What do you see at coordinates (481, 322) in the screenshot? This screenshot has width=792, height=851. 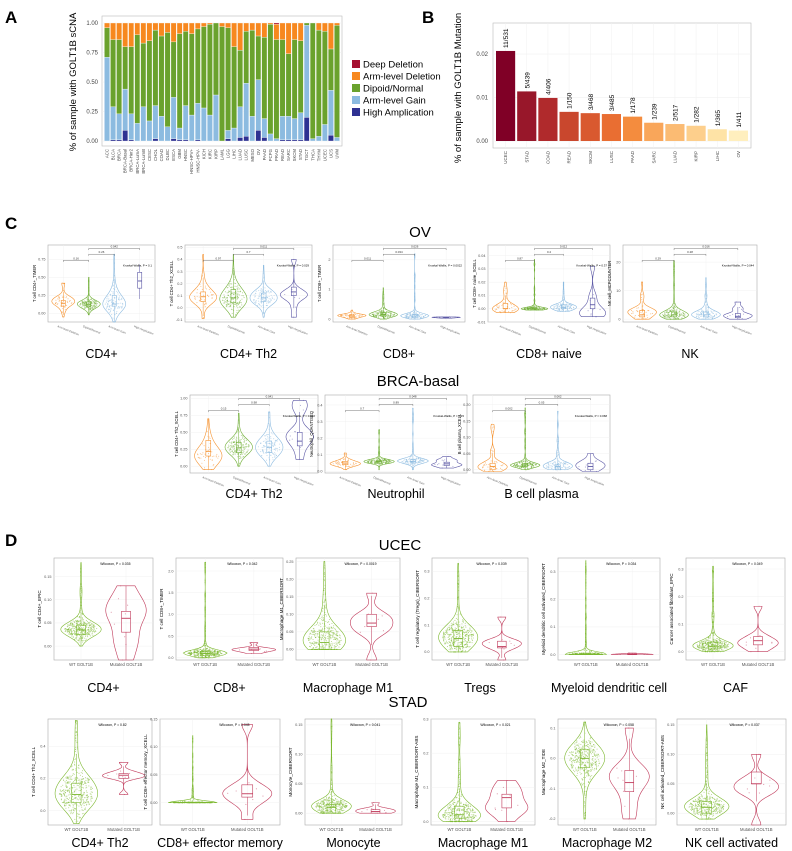 I see `y-tick-label: -0.01` at bounding box center [481, 322].